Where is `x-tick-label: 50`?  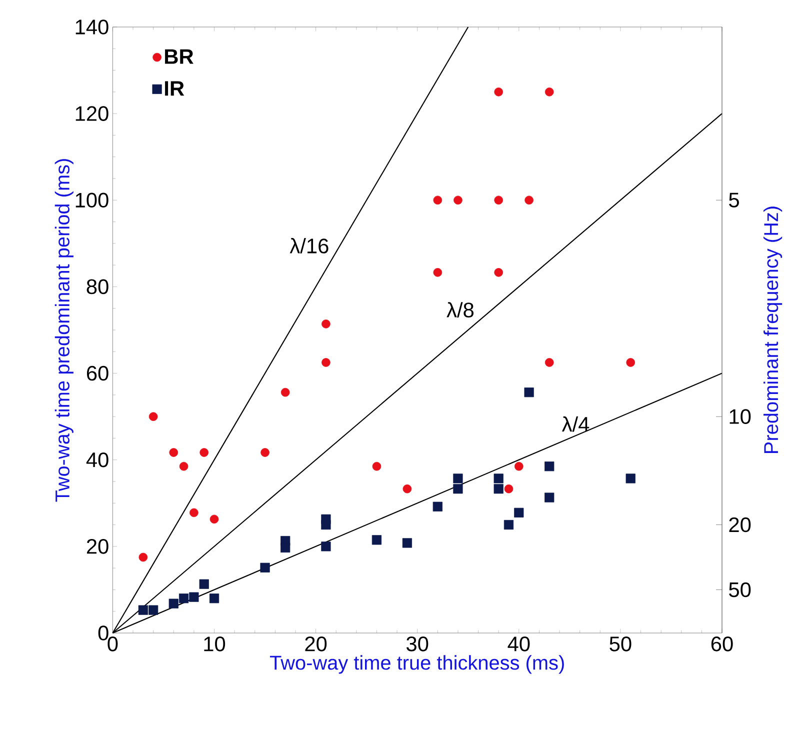 x-tick-label: 50 is located at coordinates (621, 644).